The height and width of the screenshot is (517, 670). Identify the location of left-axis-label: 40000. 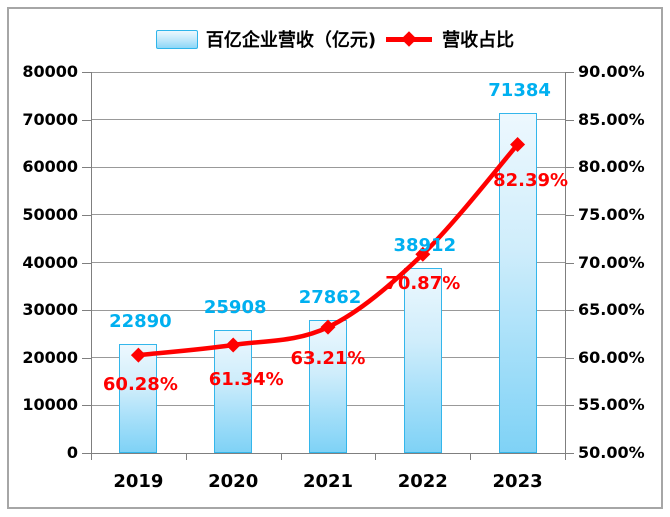
(50, 262).